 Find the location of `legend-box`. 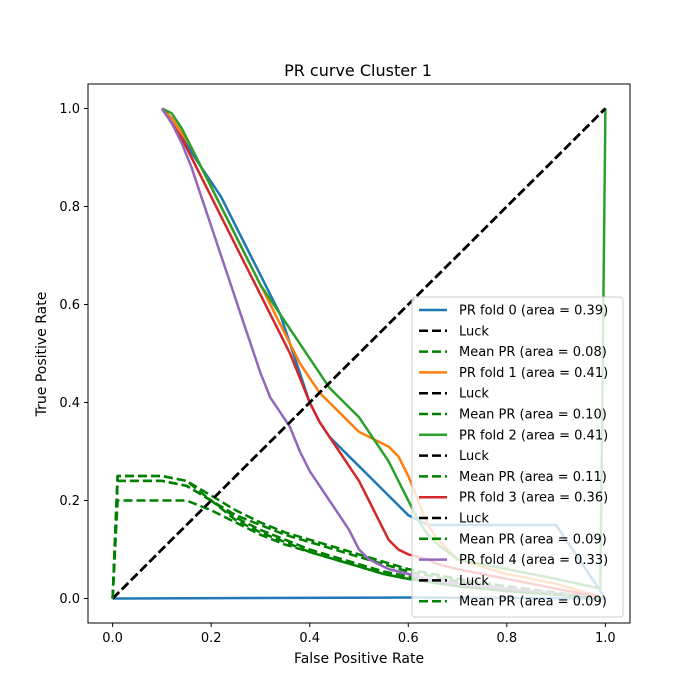

legend-box is located at coordinates (517, 457).